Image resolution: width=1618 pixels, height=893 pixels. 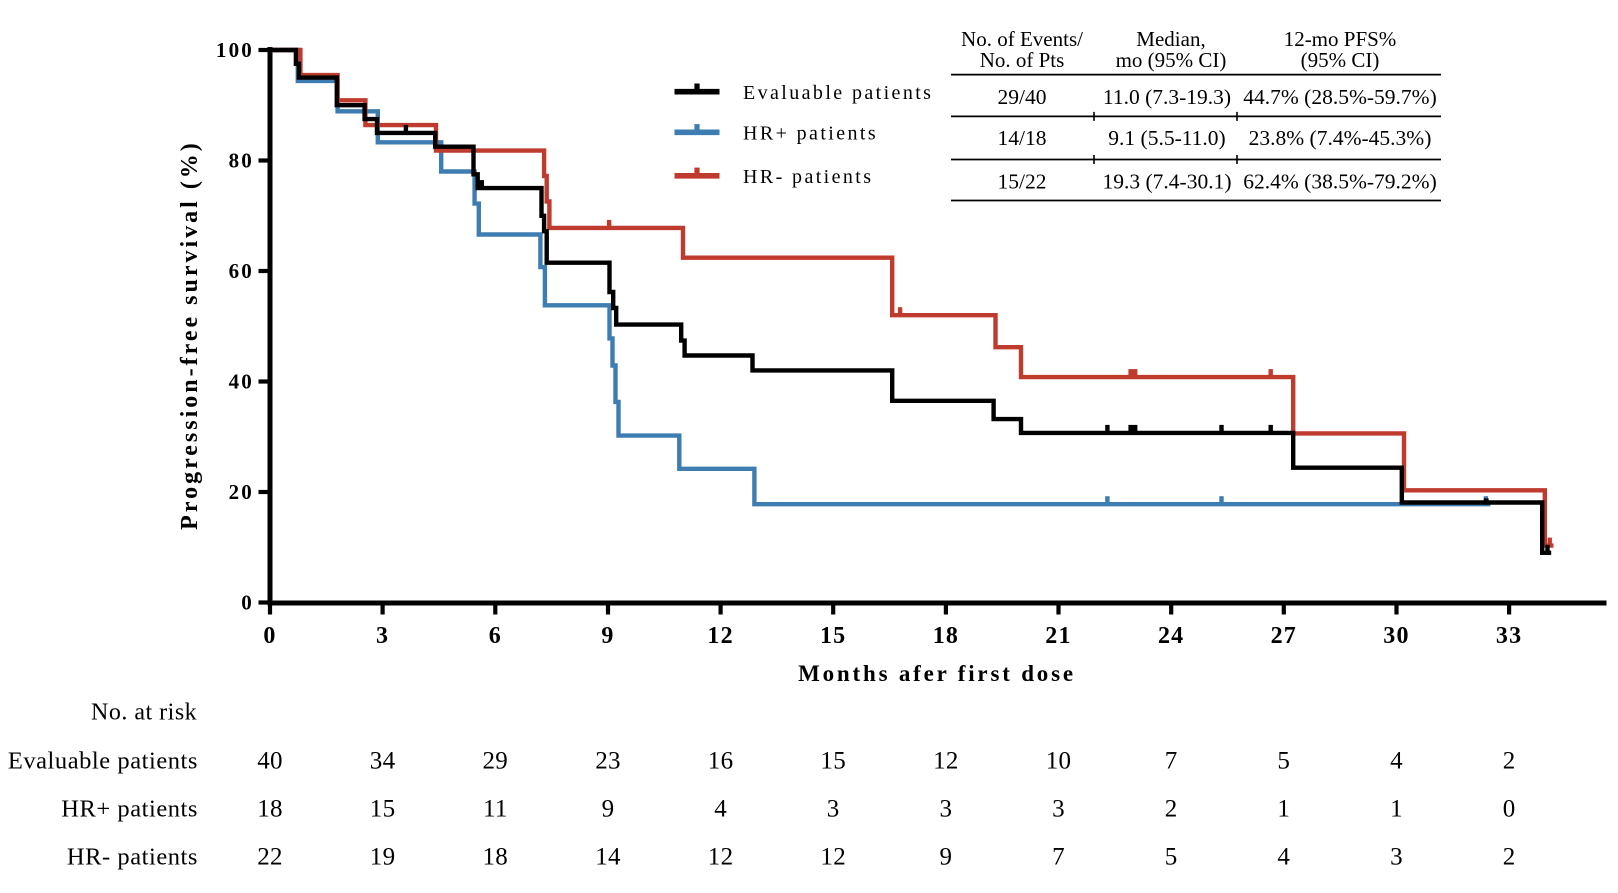 What do you see at coordinates (1022, 60) in the screenshot?
I see `svg-text: No. of Pts` at bounding box center [1022, 60].